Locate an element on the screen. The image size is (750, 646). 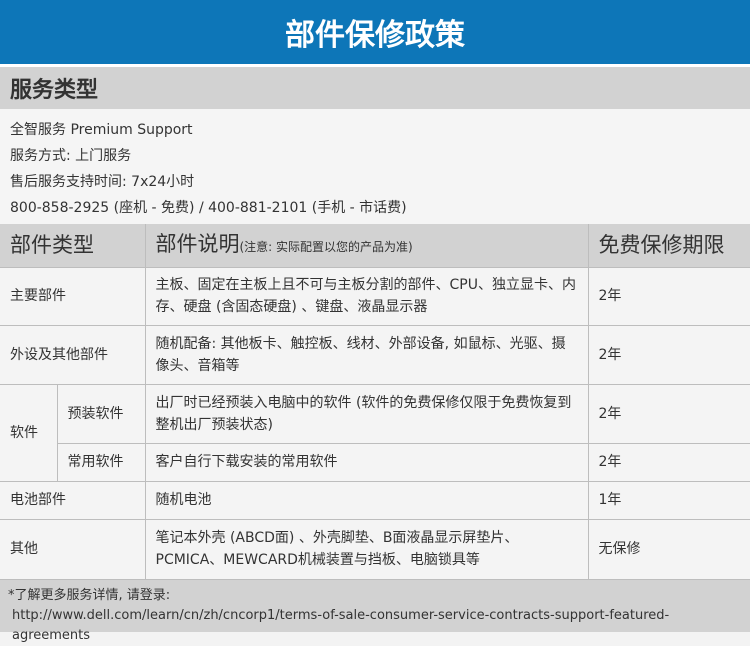
row-warranty: 无保修 is located at coordinates (668, 549).